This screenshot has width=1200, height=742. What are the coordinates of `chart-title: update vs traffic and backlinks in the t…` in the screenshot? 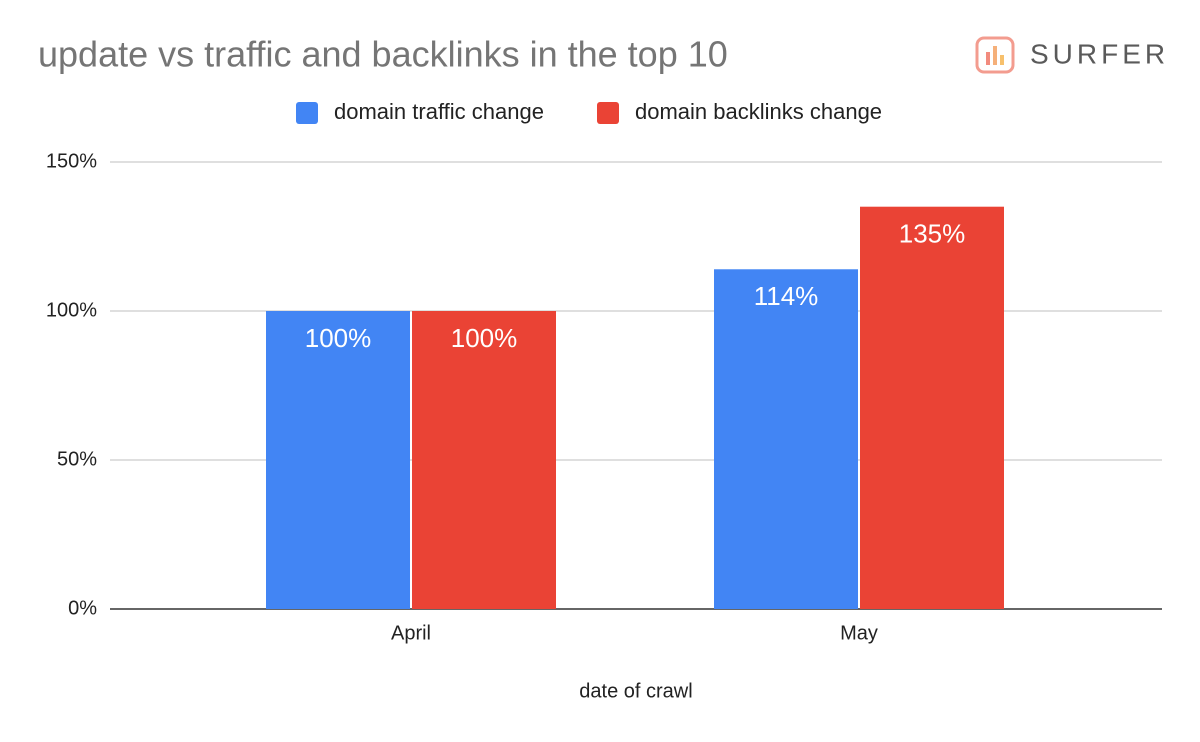 It's located at (383, 54).